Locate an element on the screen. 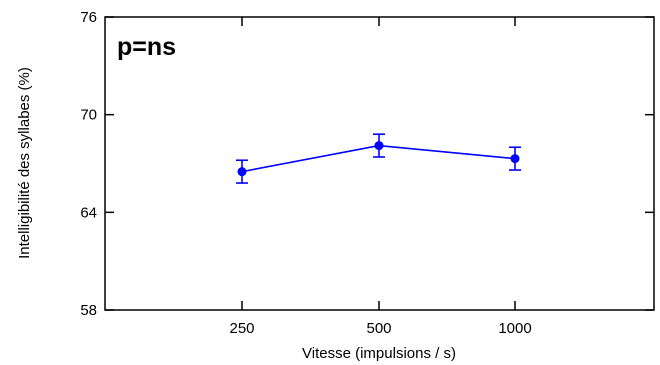 Image resolution: width=660 pixels, height=365 pixels. series-group is located at coordinates (378, 158).